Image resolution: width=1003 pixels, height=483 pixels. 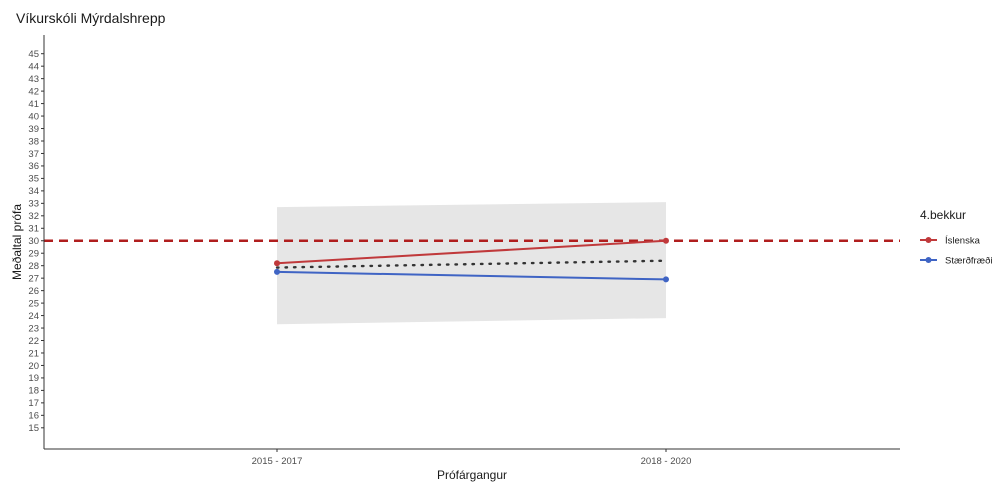 I want to click on legend: 4.bekkur Íslenska Stærðfræði, so click(x=956, y=237).